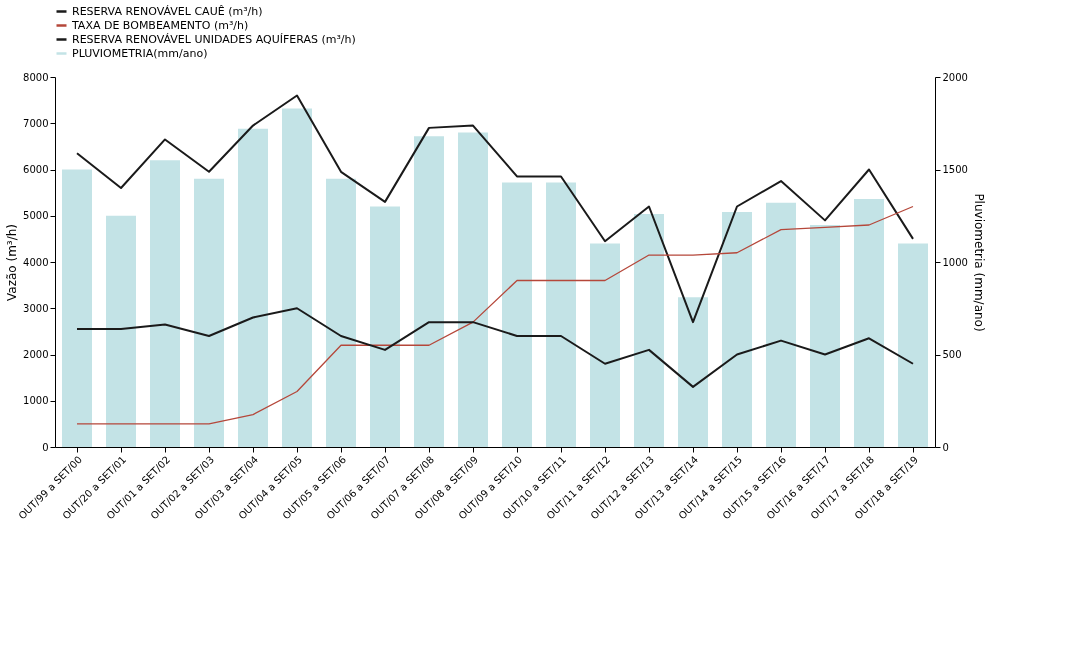 The width and height of the screenshot is (1076, 664). I want to click on y-tick-label: 0, so click(45, 447).